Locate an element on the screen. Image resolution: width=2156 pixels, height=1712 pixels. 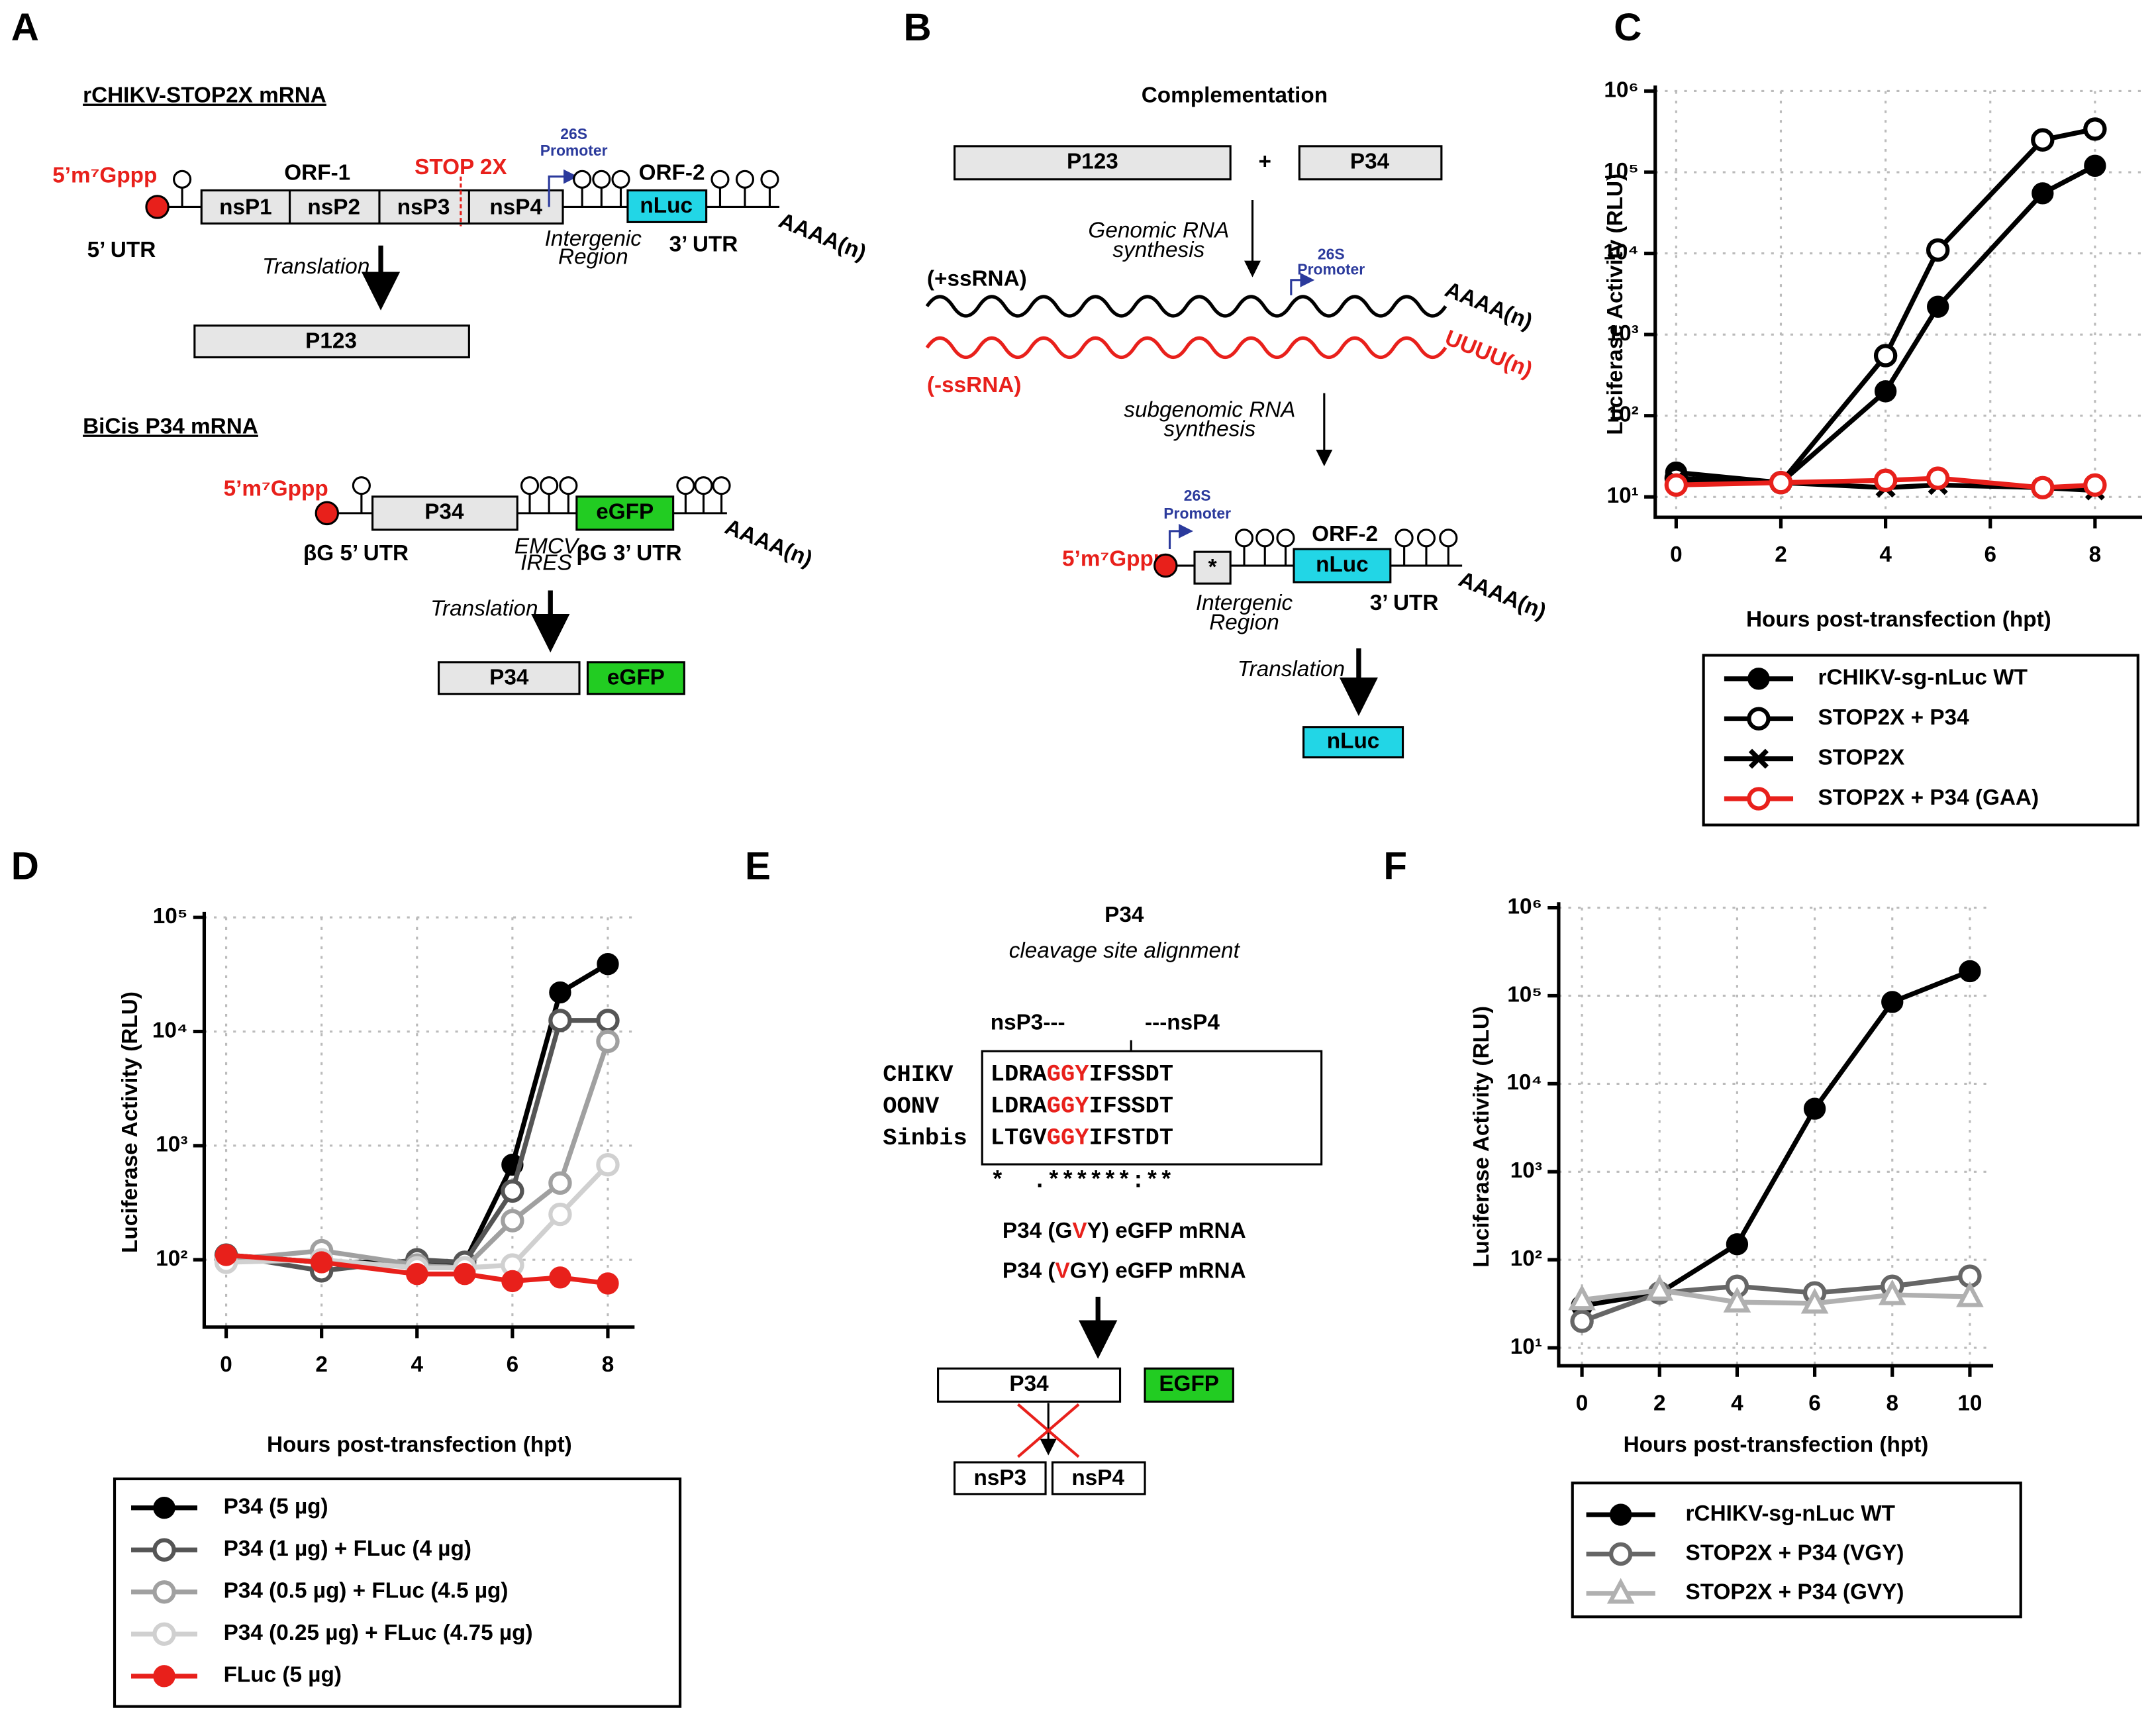
panel-label: E is located at coordinates (758, 866).